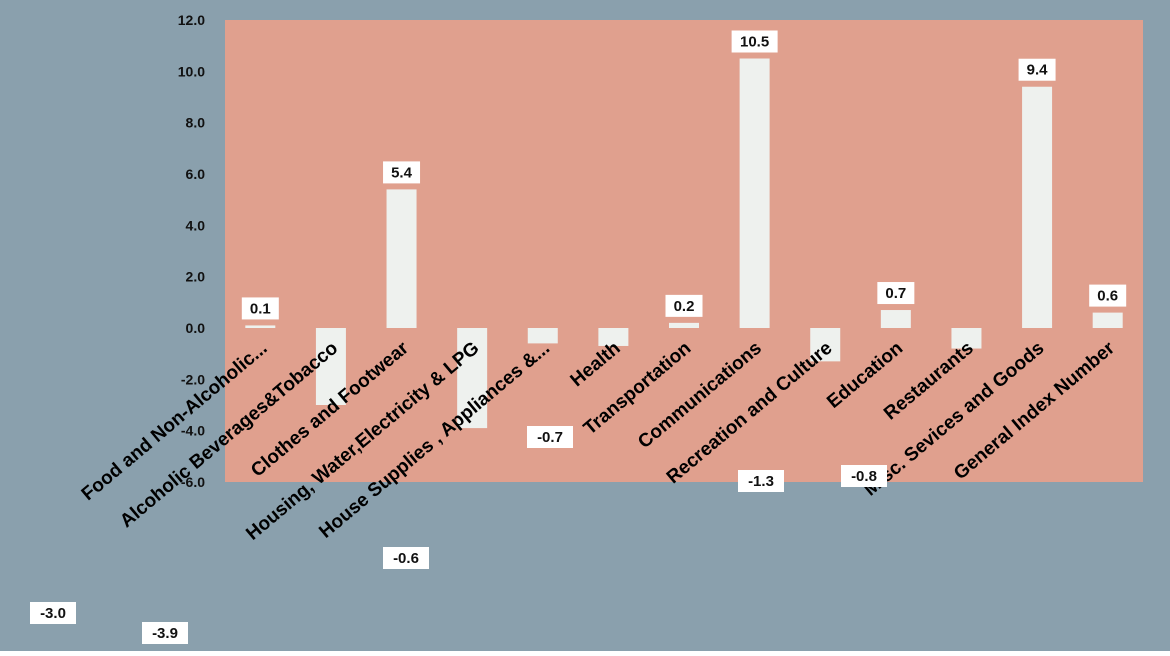 The height and width of the screenshot is (656, 1170). I want to click on y-tick-label: 2.0, so click(196, 277).